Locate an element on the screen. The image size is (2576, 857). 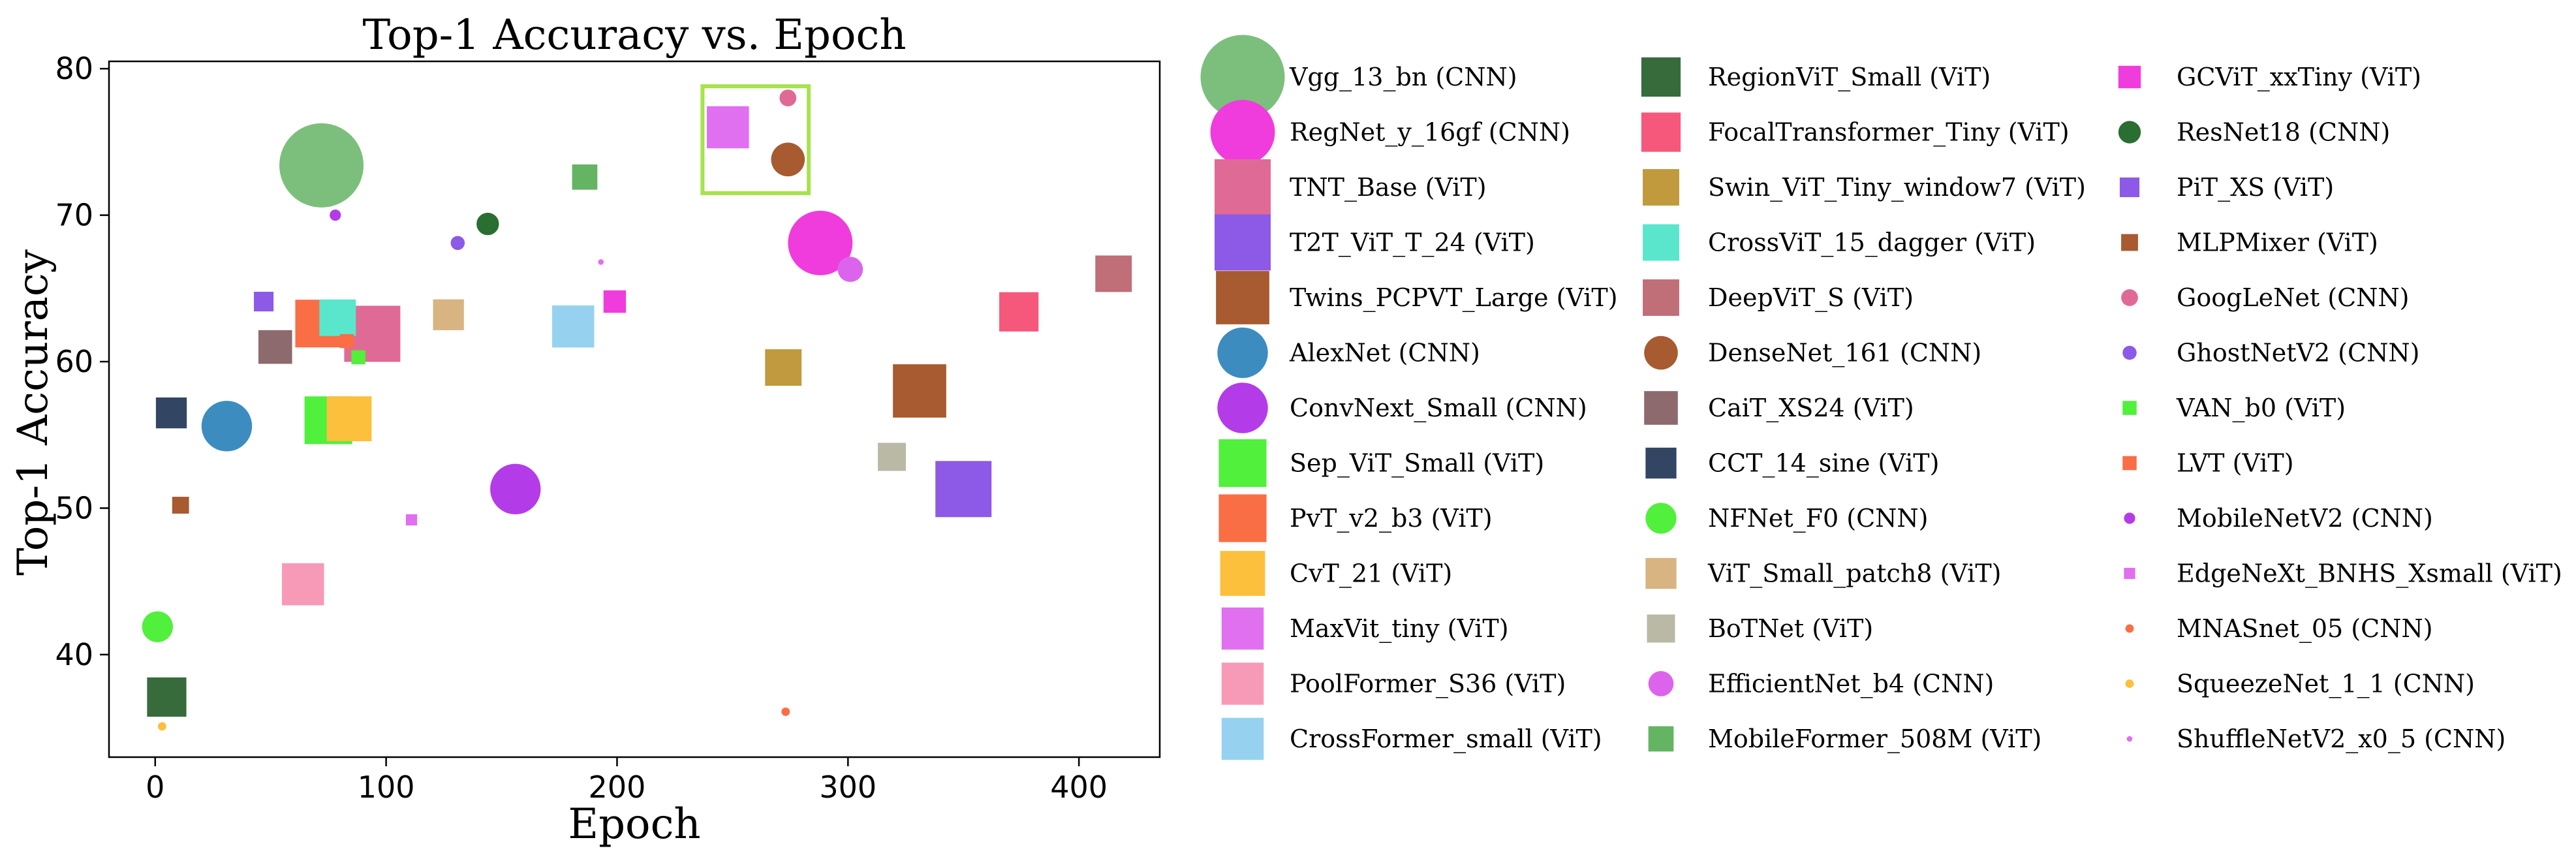
legend-label-vit-small-patch8-vit: ViT_Small_patch8 (ViT) is located at coordinates (1854, 574).